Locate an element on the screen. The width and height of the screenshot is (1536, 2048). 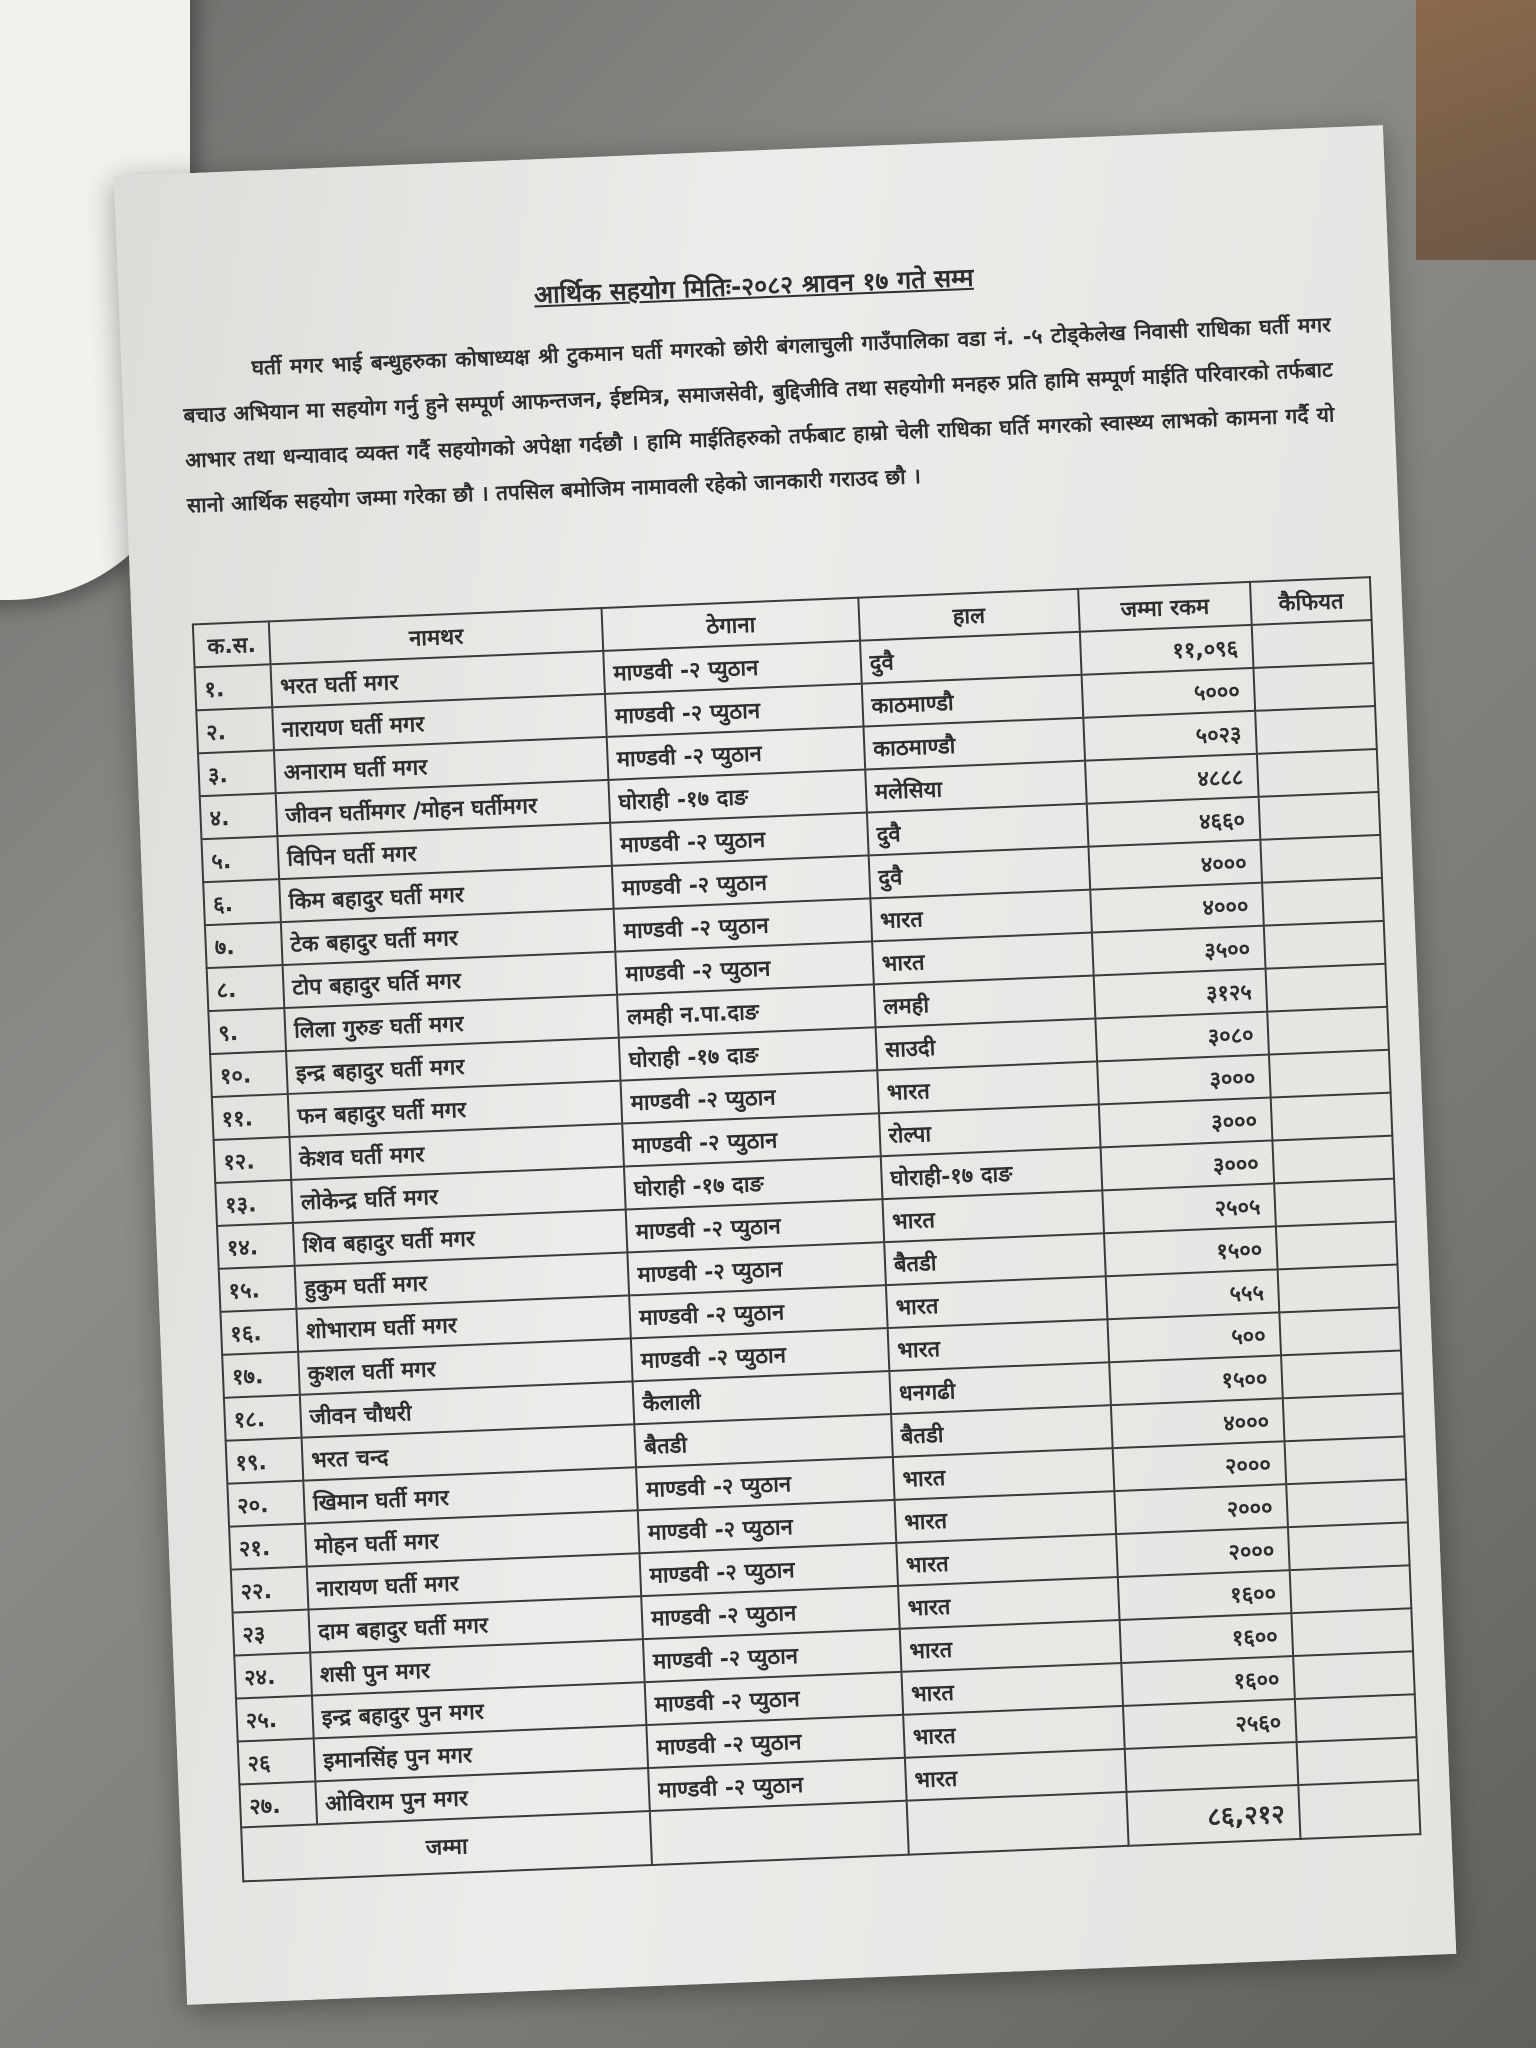
serial-cell: १९. is located at coordinates (264, 1460).